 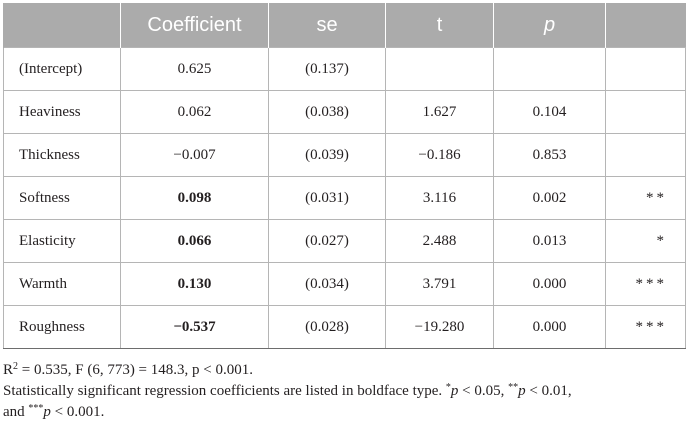 What do you see at coordinates (327, 69) in the screenshot?
I see `row-se: (0.137)` at bounding box center [327, 69].